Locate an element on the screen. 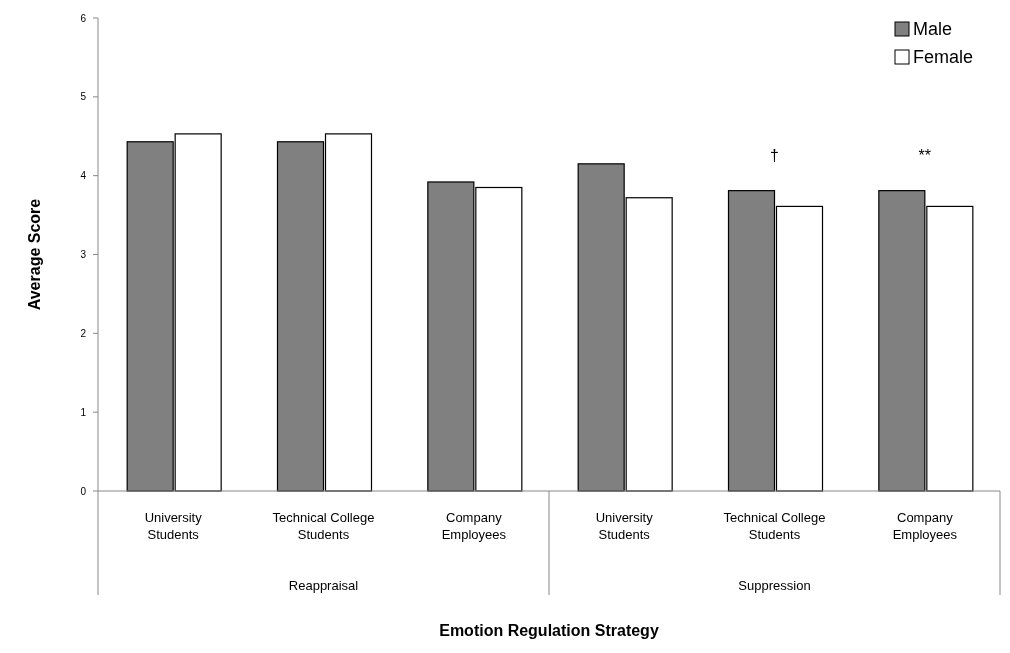 The image size is (1010, 653). x-axis-title: Emotion Regulation Strategy is located at coordinates (549, 630).